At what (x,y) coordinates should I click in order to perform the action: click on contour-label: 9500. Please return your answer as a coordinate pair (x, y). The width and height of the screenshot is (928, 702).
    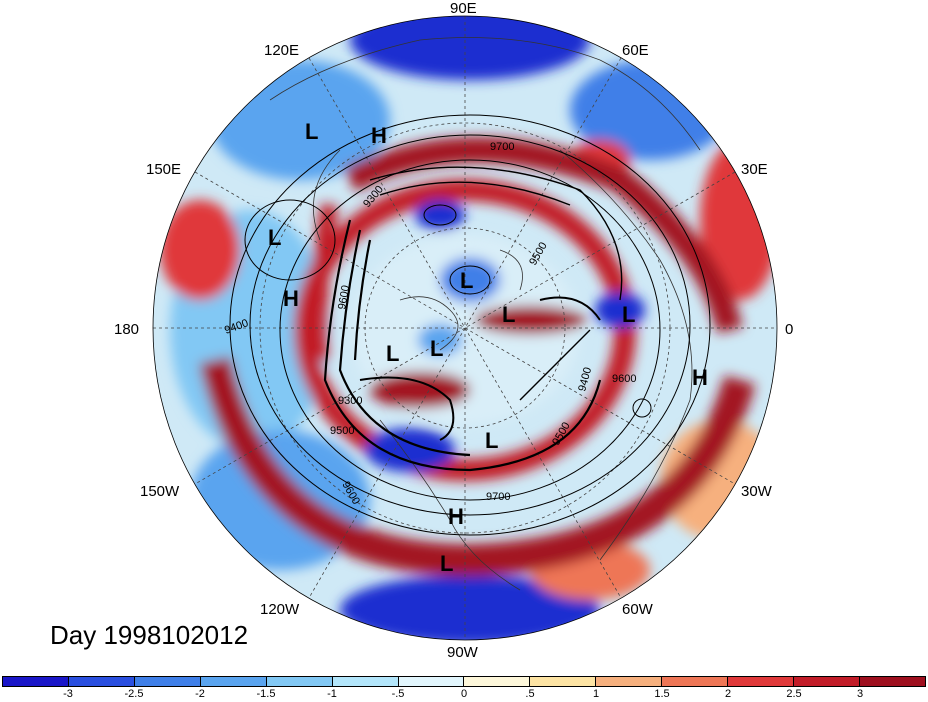
    Looking at the image, I should click on (342, 431).